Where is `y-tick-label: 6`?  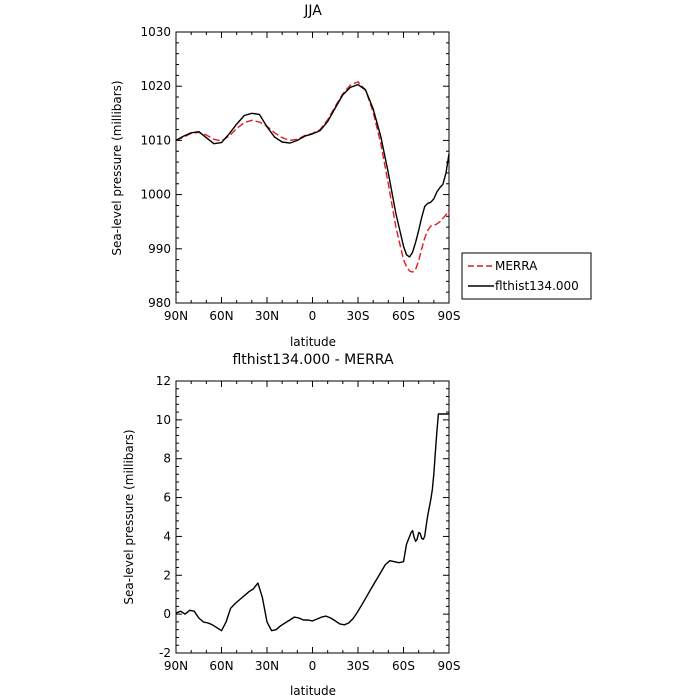
y-tick-label: 6 is located at coordinates (167, 498).